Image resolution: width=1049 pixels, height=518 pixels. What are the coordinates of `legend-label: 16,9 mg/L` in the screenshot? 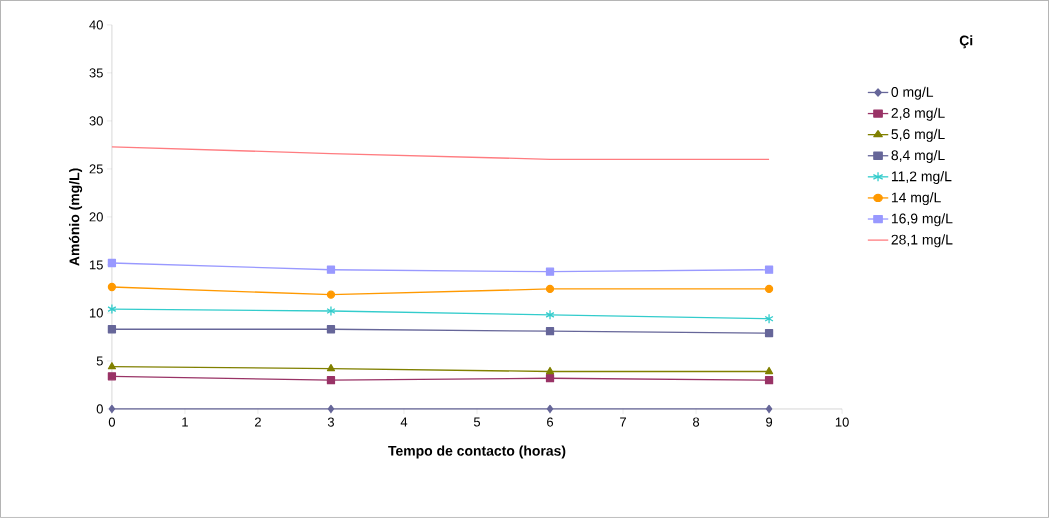 It's located at (922, 220).